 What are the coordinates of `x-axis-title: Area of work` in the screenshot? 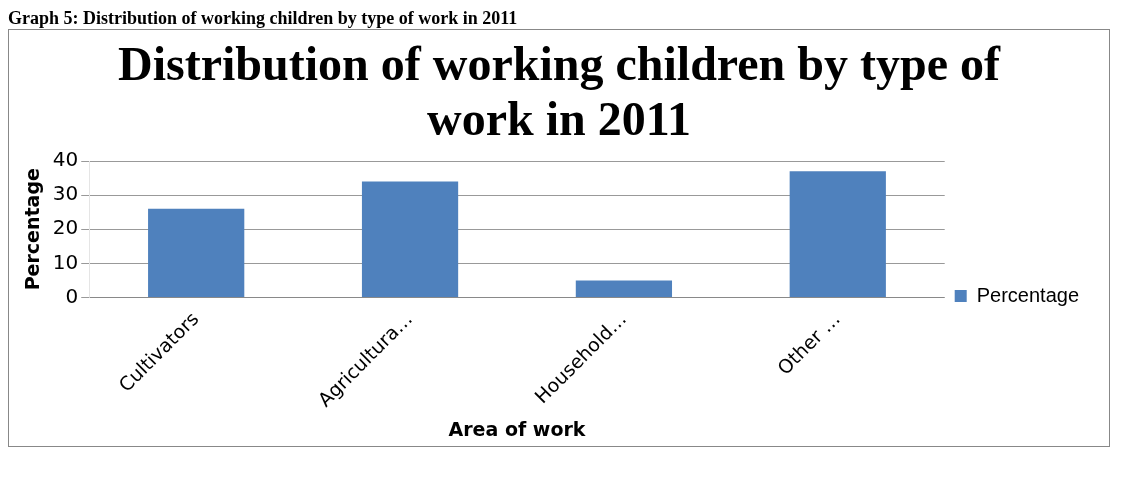 It's located at (517, 428).